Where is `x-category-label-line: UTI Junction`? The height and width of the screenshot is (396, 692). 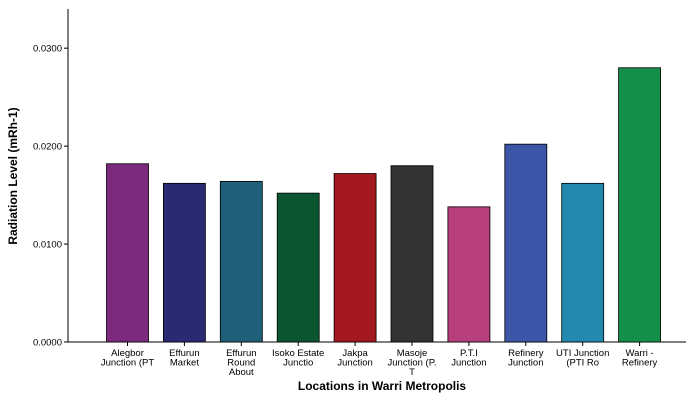
x-category-label-line: UTI Junction is located at coordinates (582, 353).